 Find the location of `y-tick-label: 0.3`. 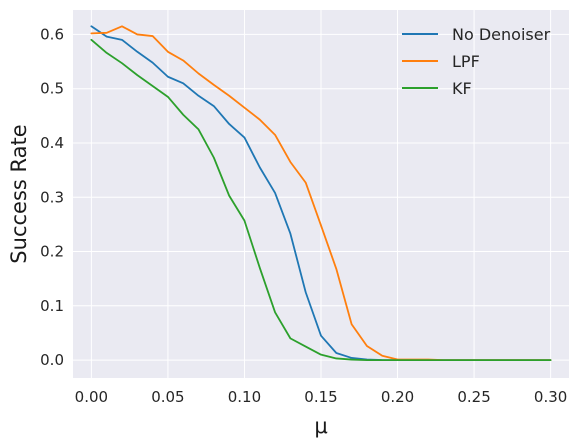

y-tick-label: 0.3 is located at coordinates (52, 197).